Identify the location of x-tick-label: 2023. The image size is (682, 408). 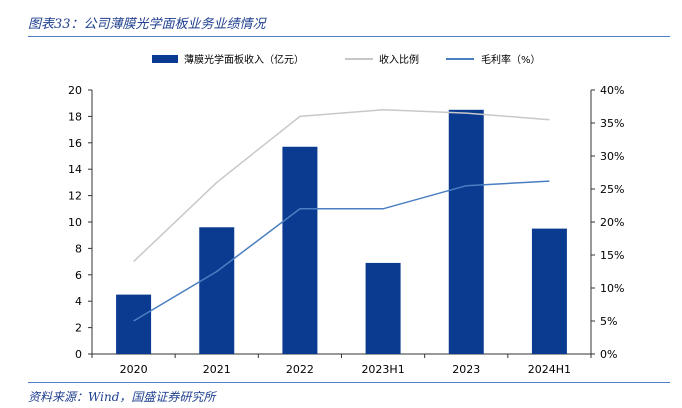
(466, 369).